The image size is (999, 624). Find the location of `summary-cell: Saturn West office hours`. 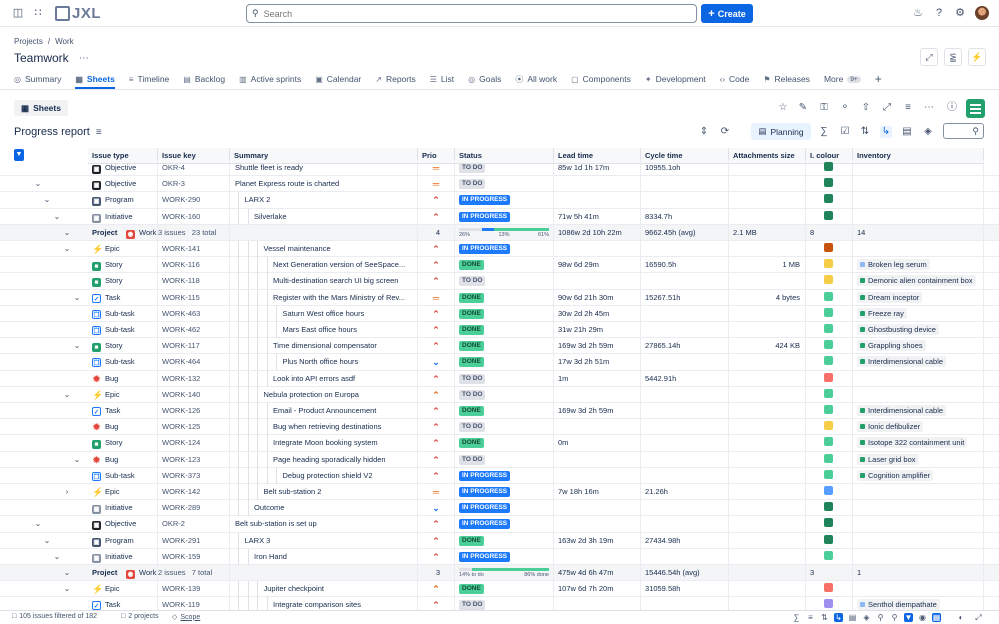

summary-cell: Saturn West office hours is located at coordinates (324, 313).